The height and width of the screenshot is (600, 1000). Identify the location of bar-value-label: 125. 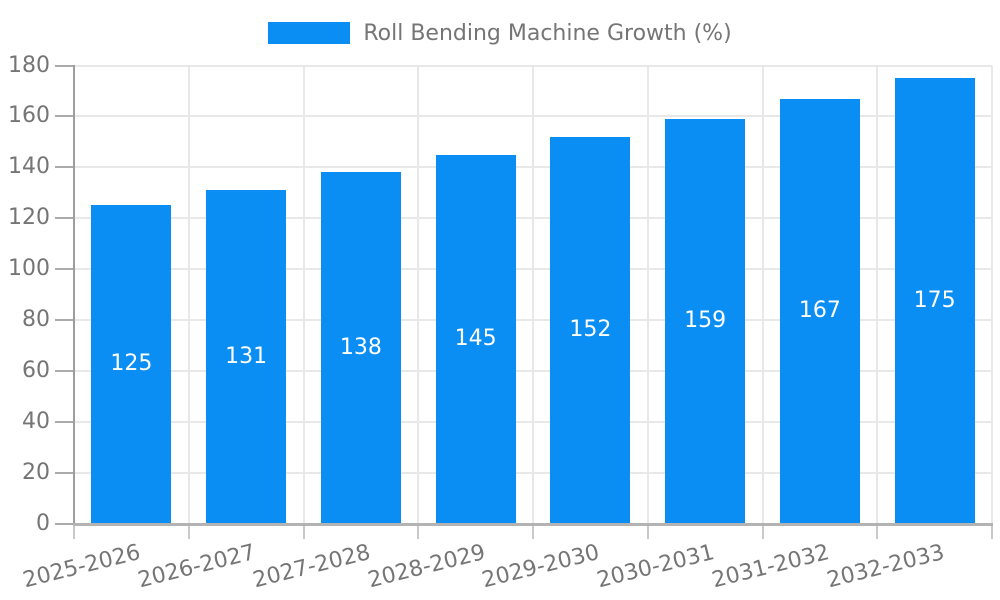
(131, 364).